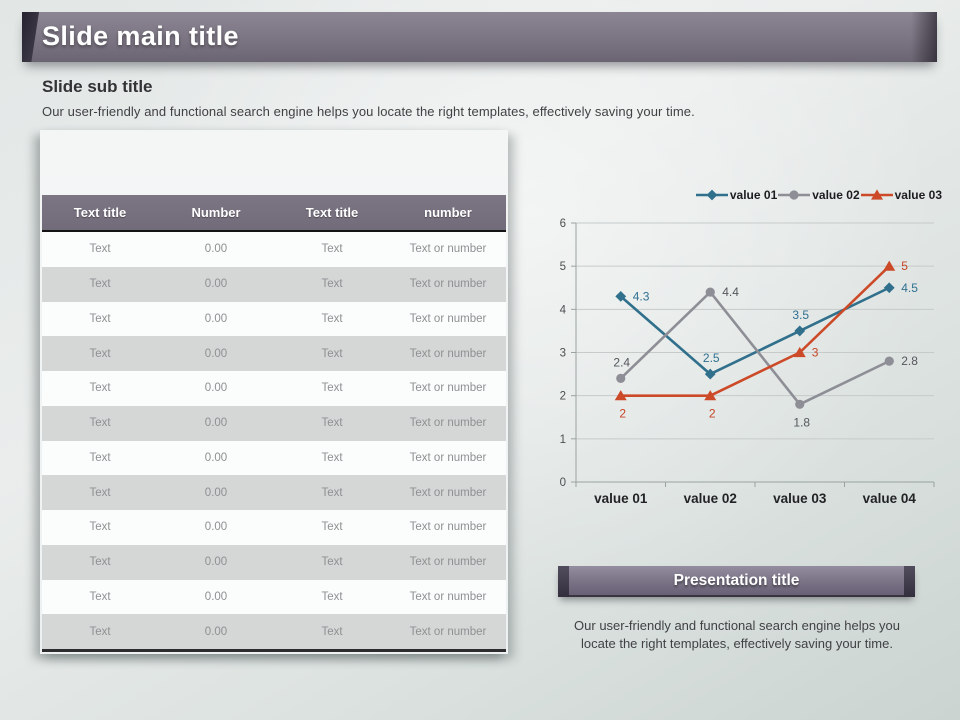  Describe the element at coordinates (30, 37) in the screenshot. I see `title-bar-left-fold` at that location.